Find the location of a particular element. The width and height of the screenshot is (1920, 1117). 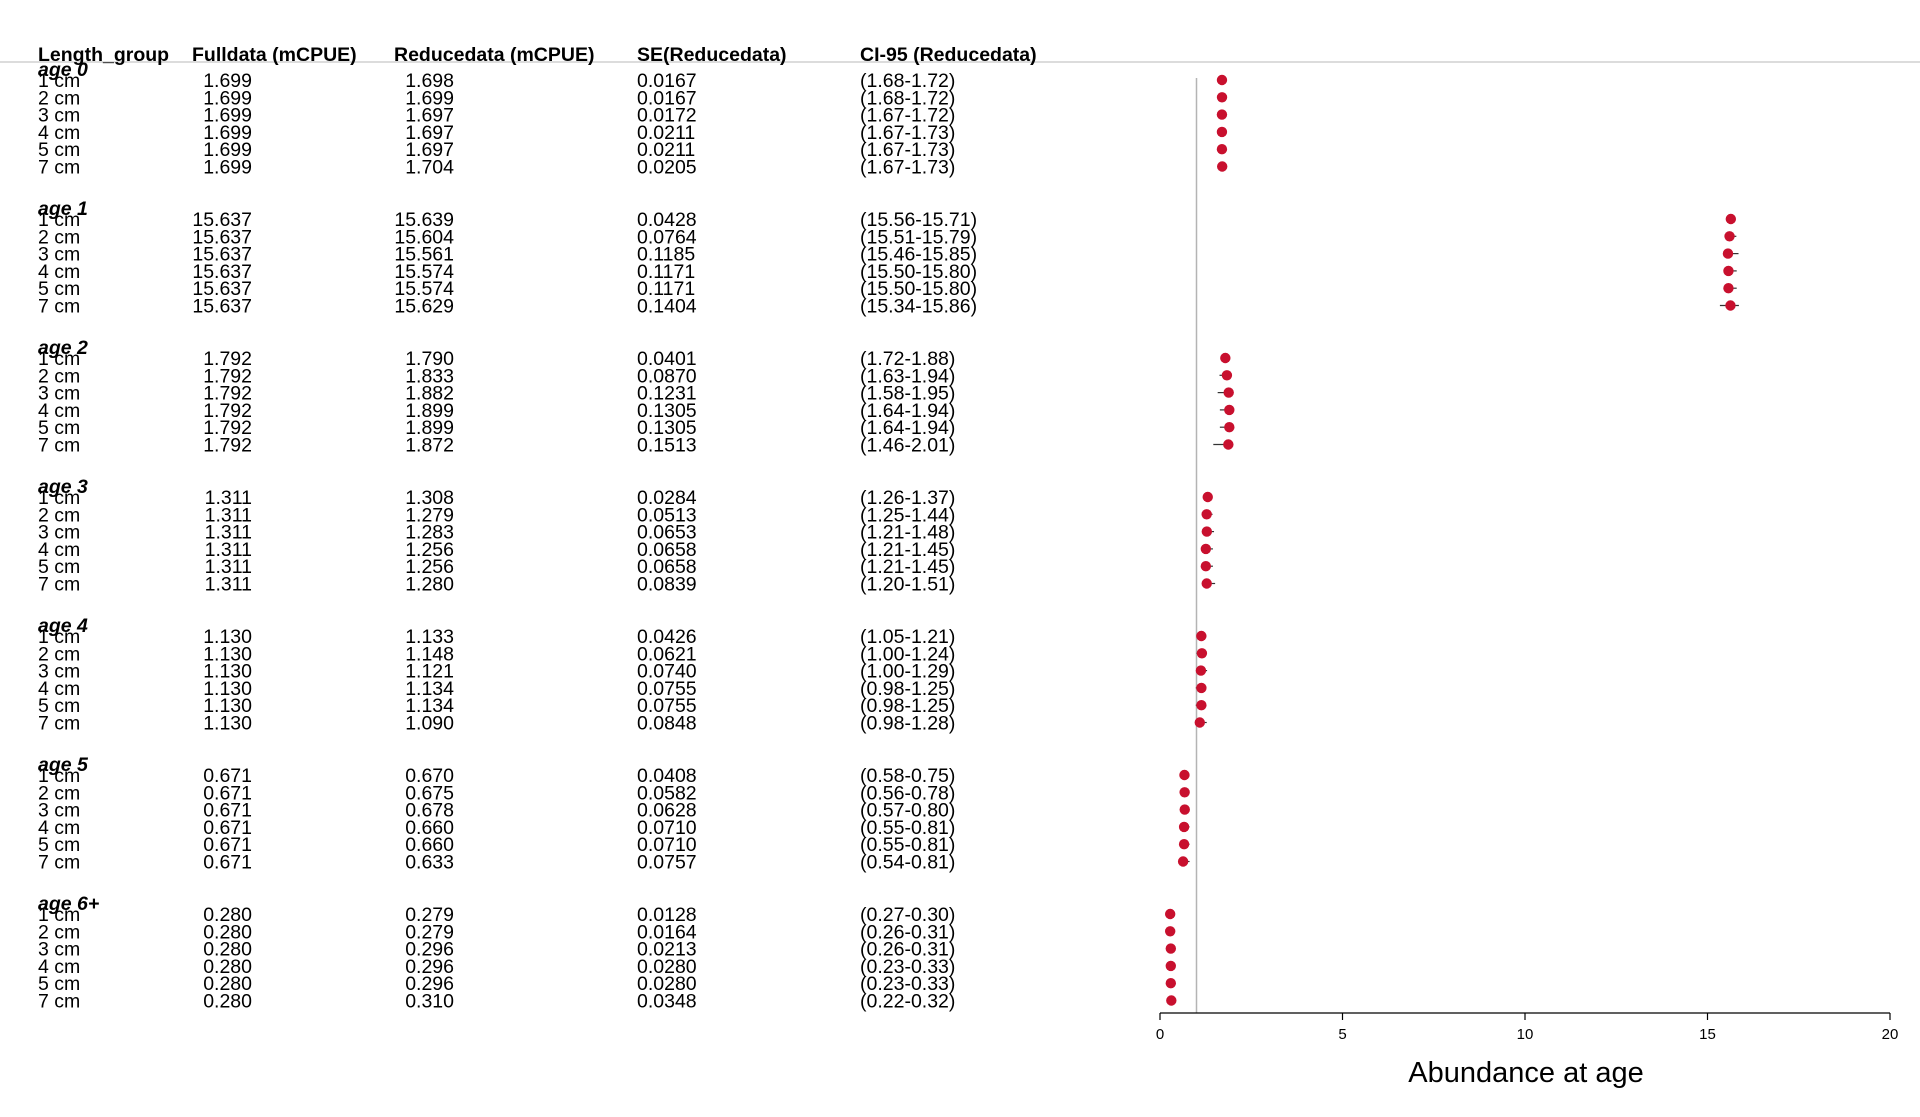

cell-se: 0.1404 is located at coordinates (667, 307).